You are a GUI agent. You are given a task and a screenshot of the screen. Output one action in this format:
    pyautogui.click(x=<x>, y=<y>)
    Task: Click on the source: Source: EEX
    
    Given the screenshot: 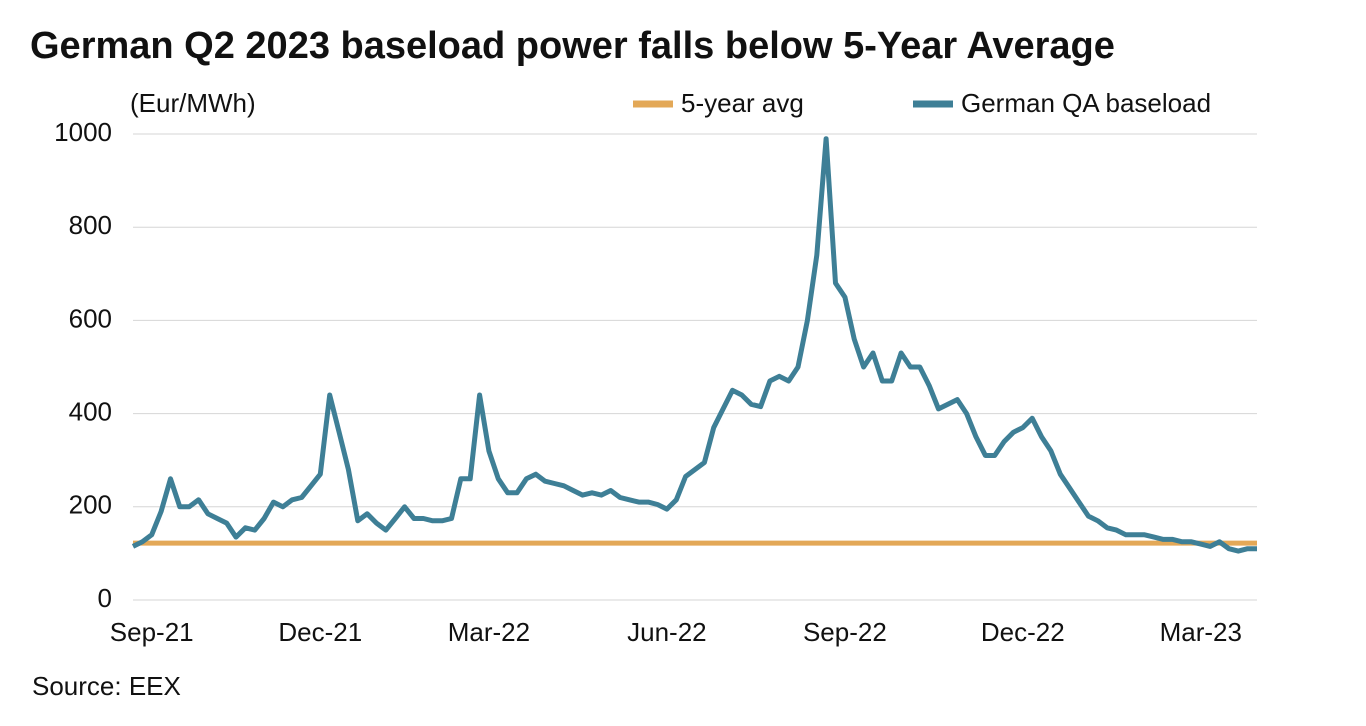 What is the action you would take?
    pyautogui.click(x=106, y=686)
    